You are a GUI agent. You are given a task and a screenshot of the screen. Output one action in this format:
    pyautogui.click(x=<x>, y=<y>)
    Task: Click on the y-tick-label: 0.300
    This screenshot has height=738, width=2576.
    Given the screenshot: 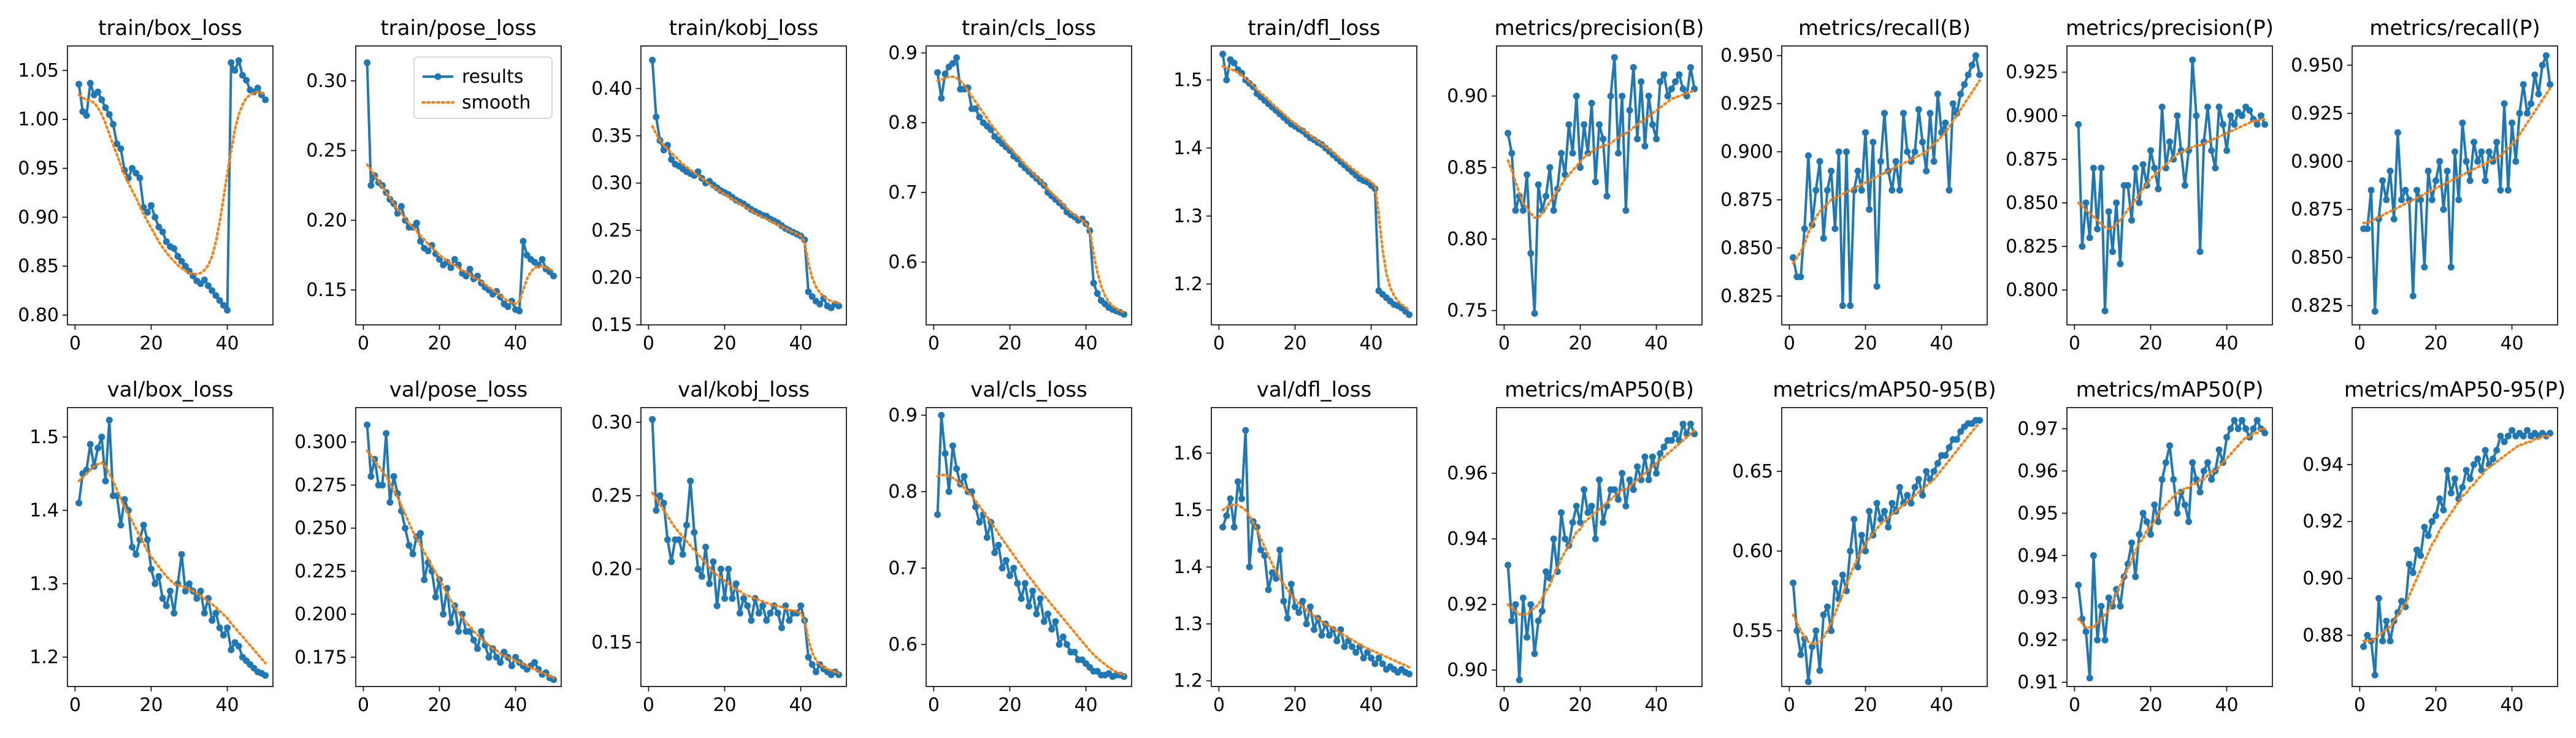 What is the action you would take?
    pyautogui.click(x=320, y=442)
    